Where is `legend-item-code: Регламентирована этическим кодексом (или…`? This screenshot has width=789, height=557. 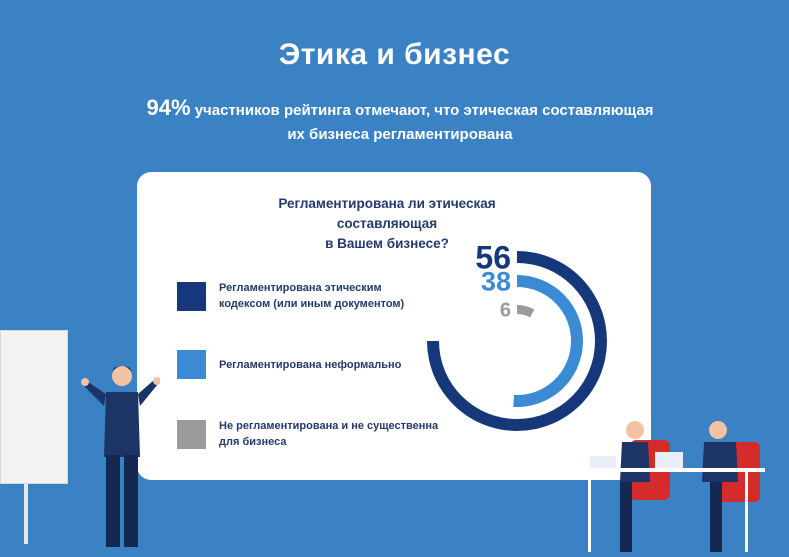 legend-item-code: Регламентирована этическим кодексом (или… is located at coordinates (290, 296).